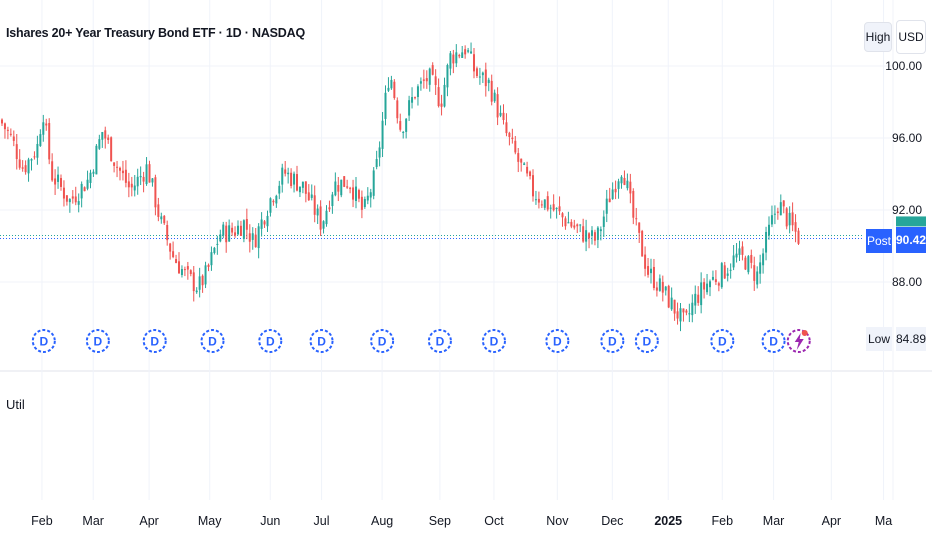 The image size is (932, 550). What do you see at coordinates (903, 66) in the screenshot?
I see `y-tick-label: 100.00` at bounding box center [903, 66].